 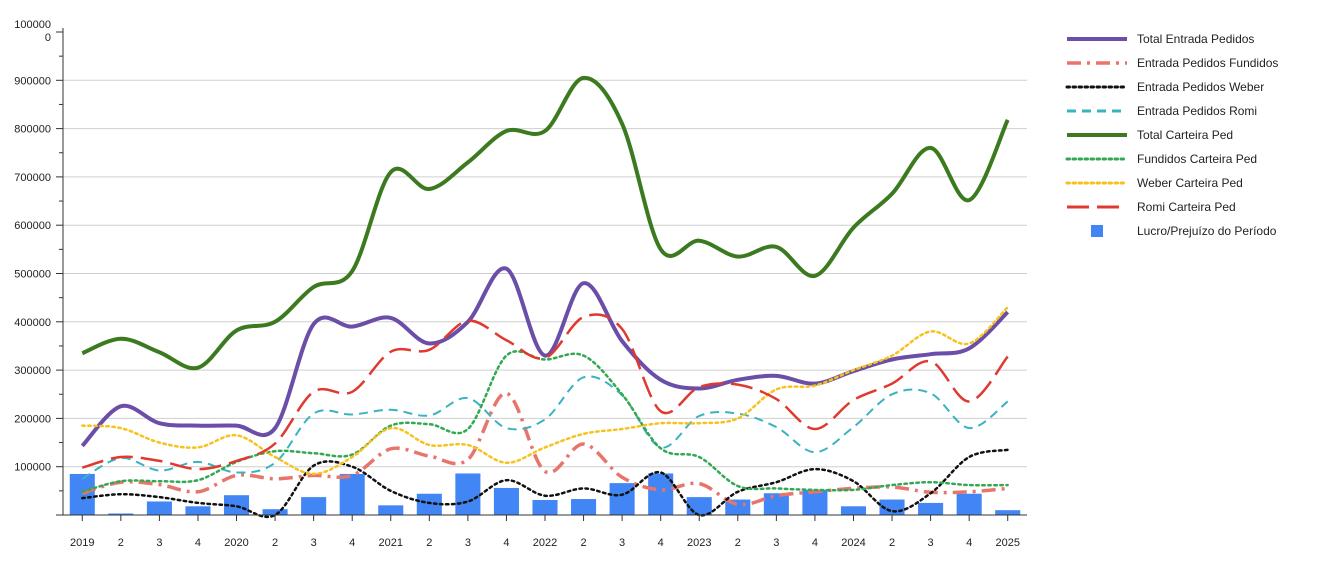 What do you see at coordinates (48, 38) in the screenshot?
I see `y-tick-label-top: 0` at bounding box center [48, 38].